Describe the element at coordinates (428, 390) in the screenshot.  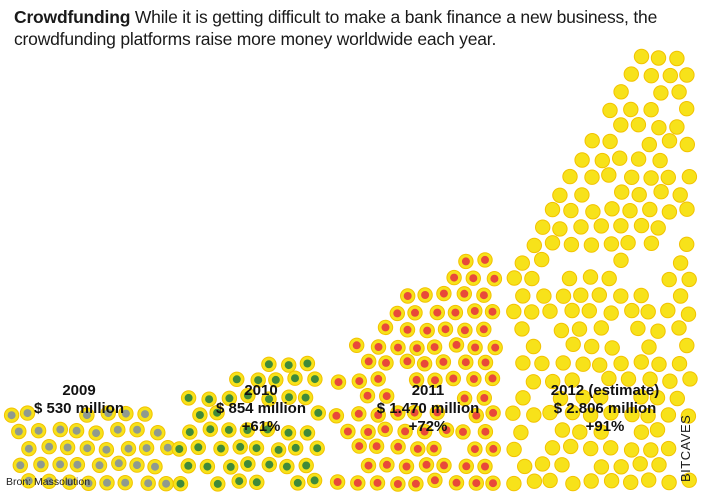
I see `label-2011-year: 2011` at that location.